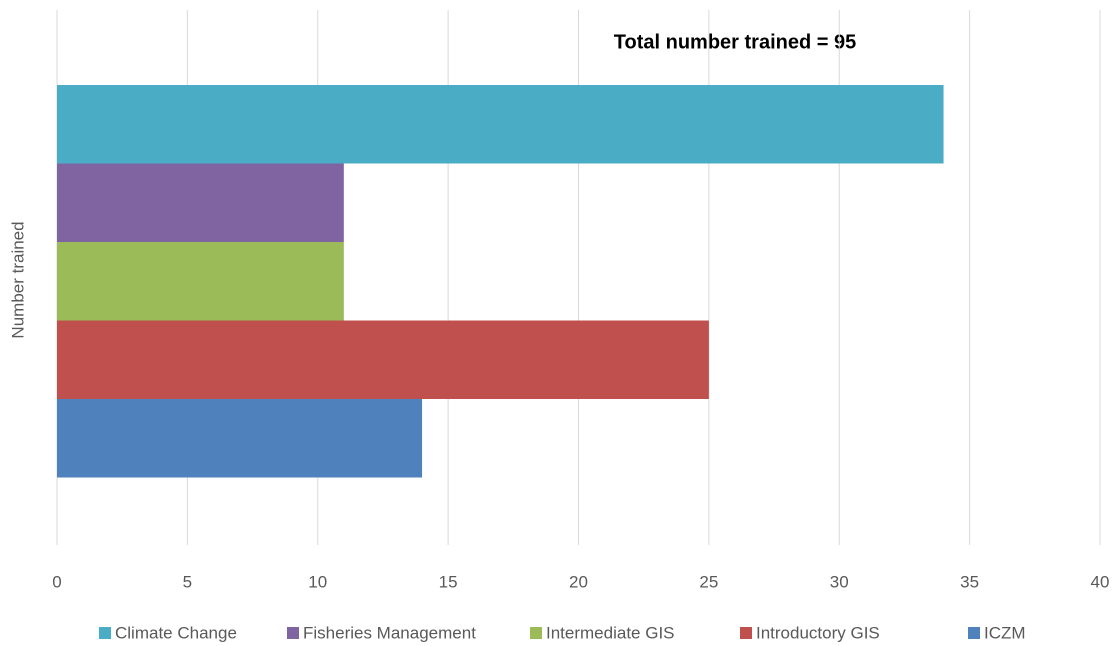  I want to click on x-tick-label: 25, so click(708, 581).